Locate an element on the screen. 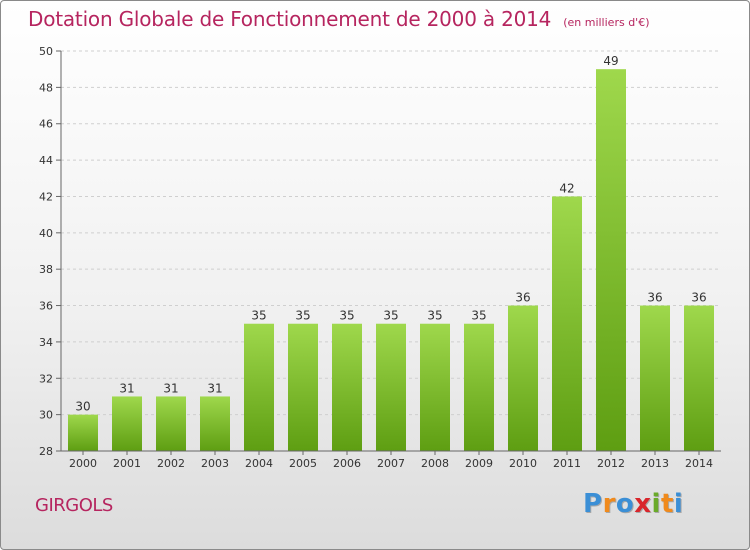 This screenshot has height=550, width=750. y-tick-label: 38 is located at coordinates (46, 269).